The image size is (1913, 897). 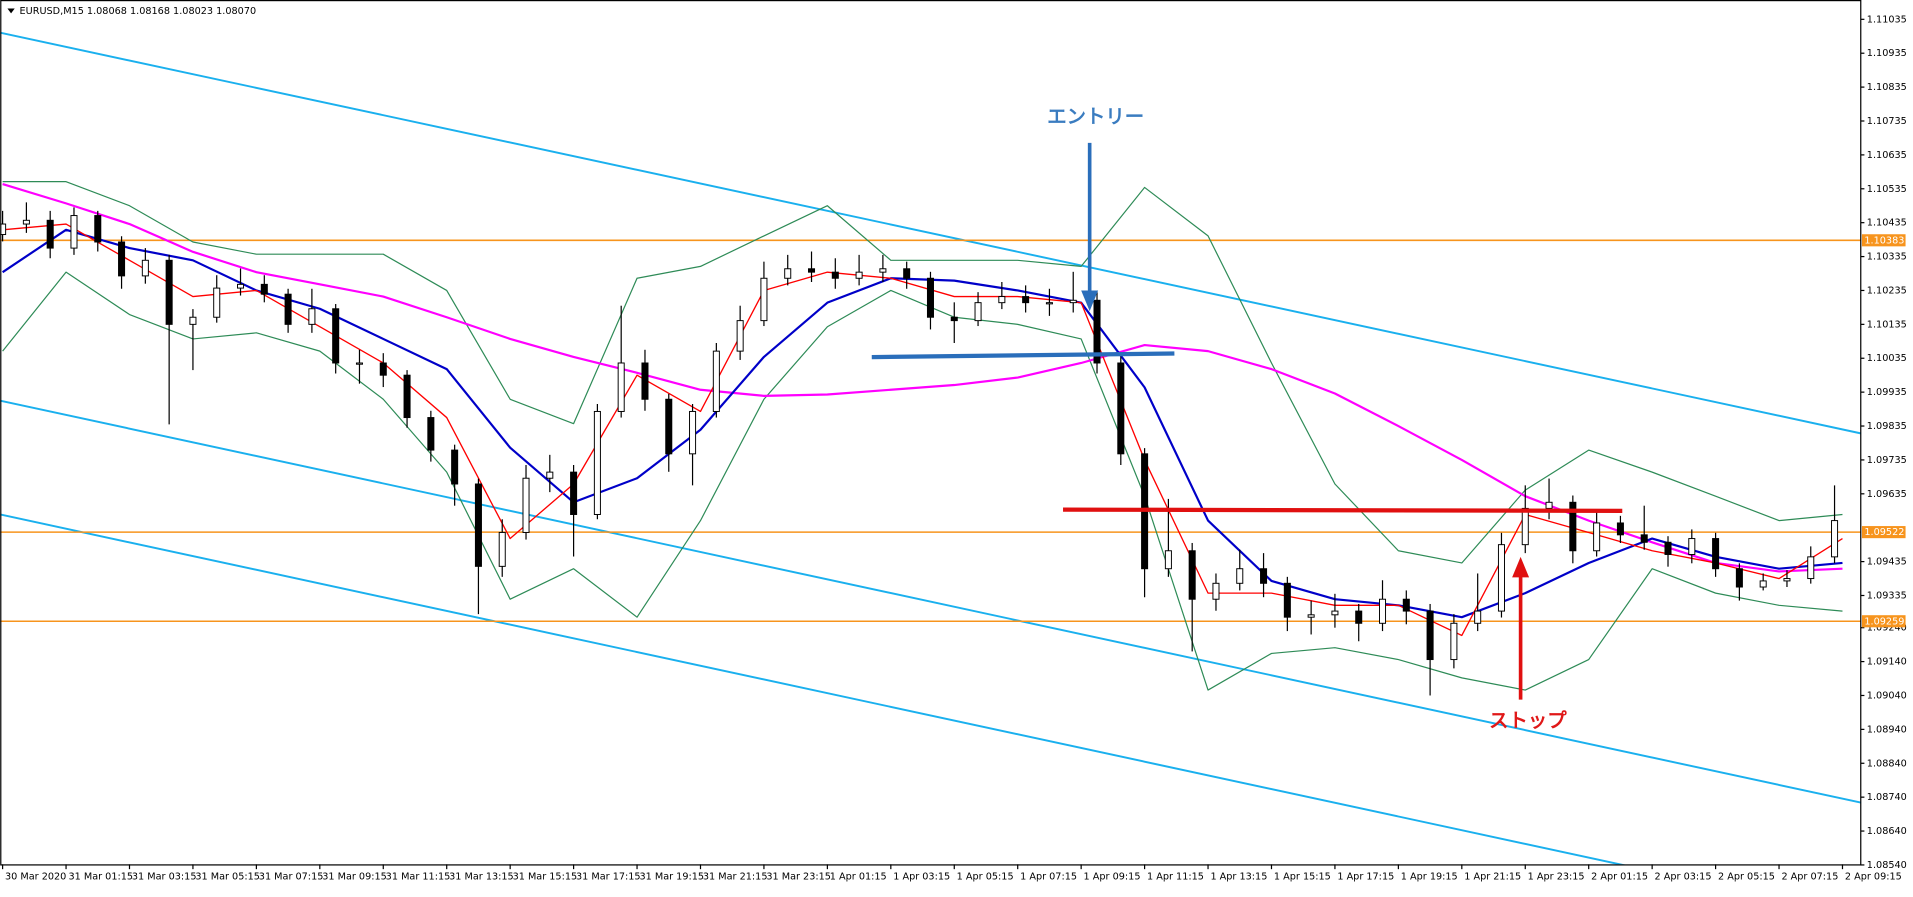 I want to click on x-tick-label: 31 Mar 11:15, so click(x=418, y=876).